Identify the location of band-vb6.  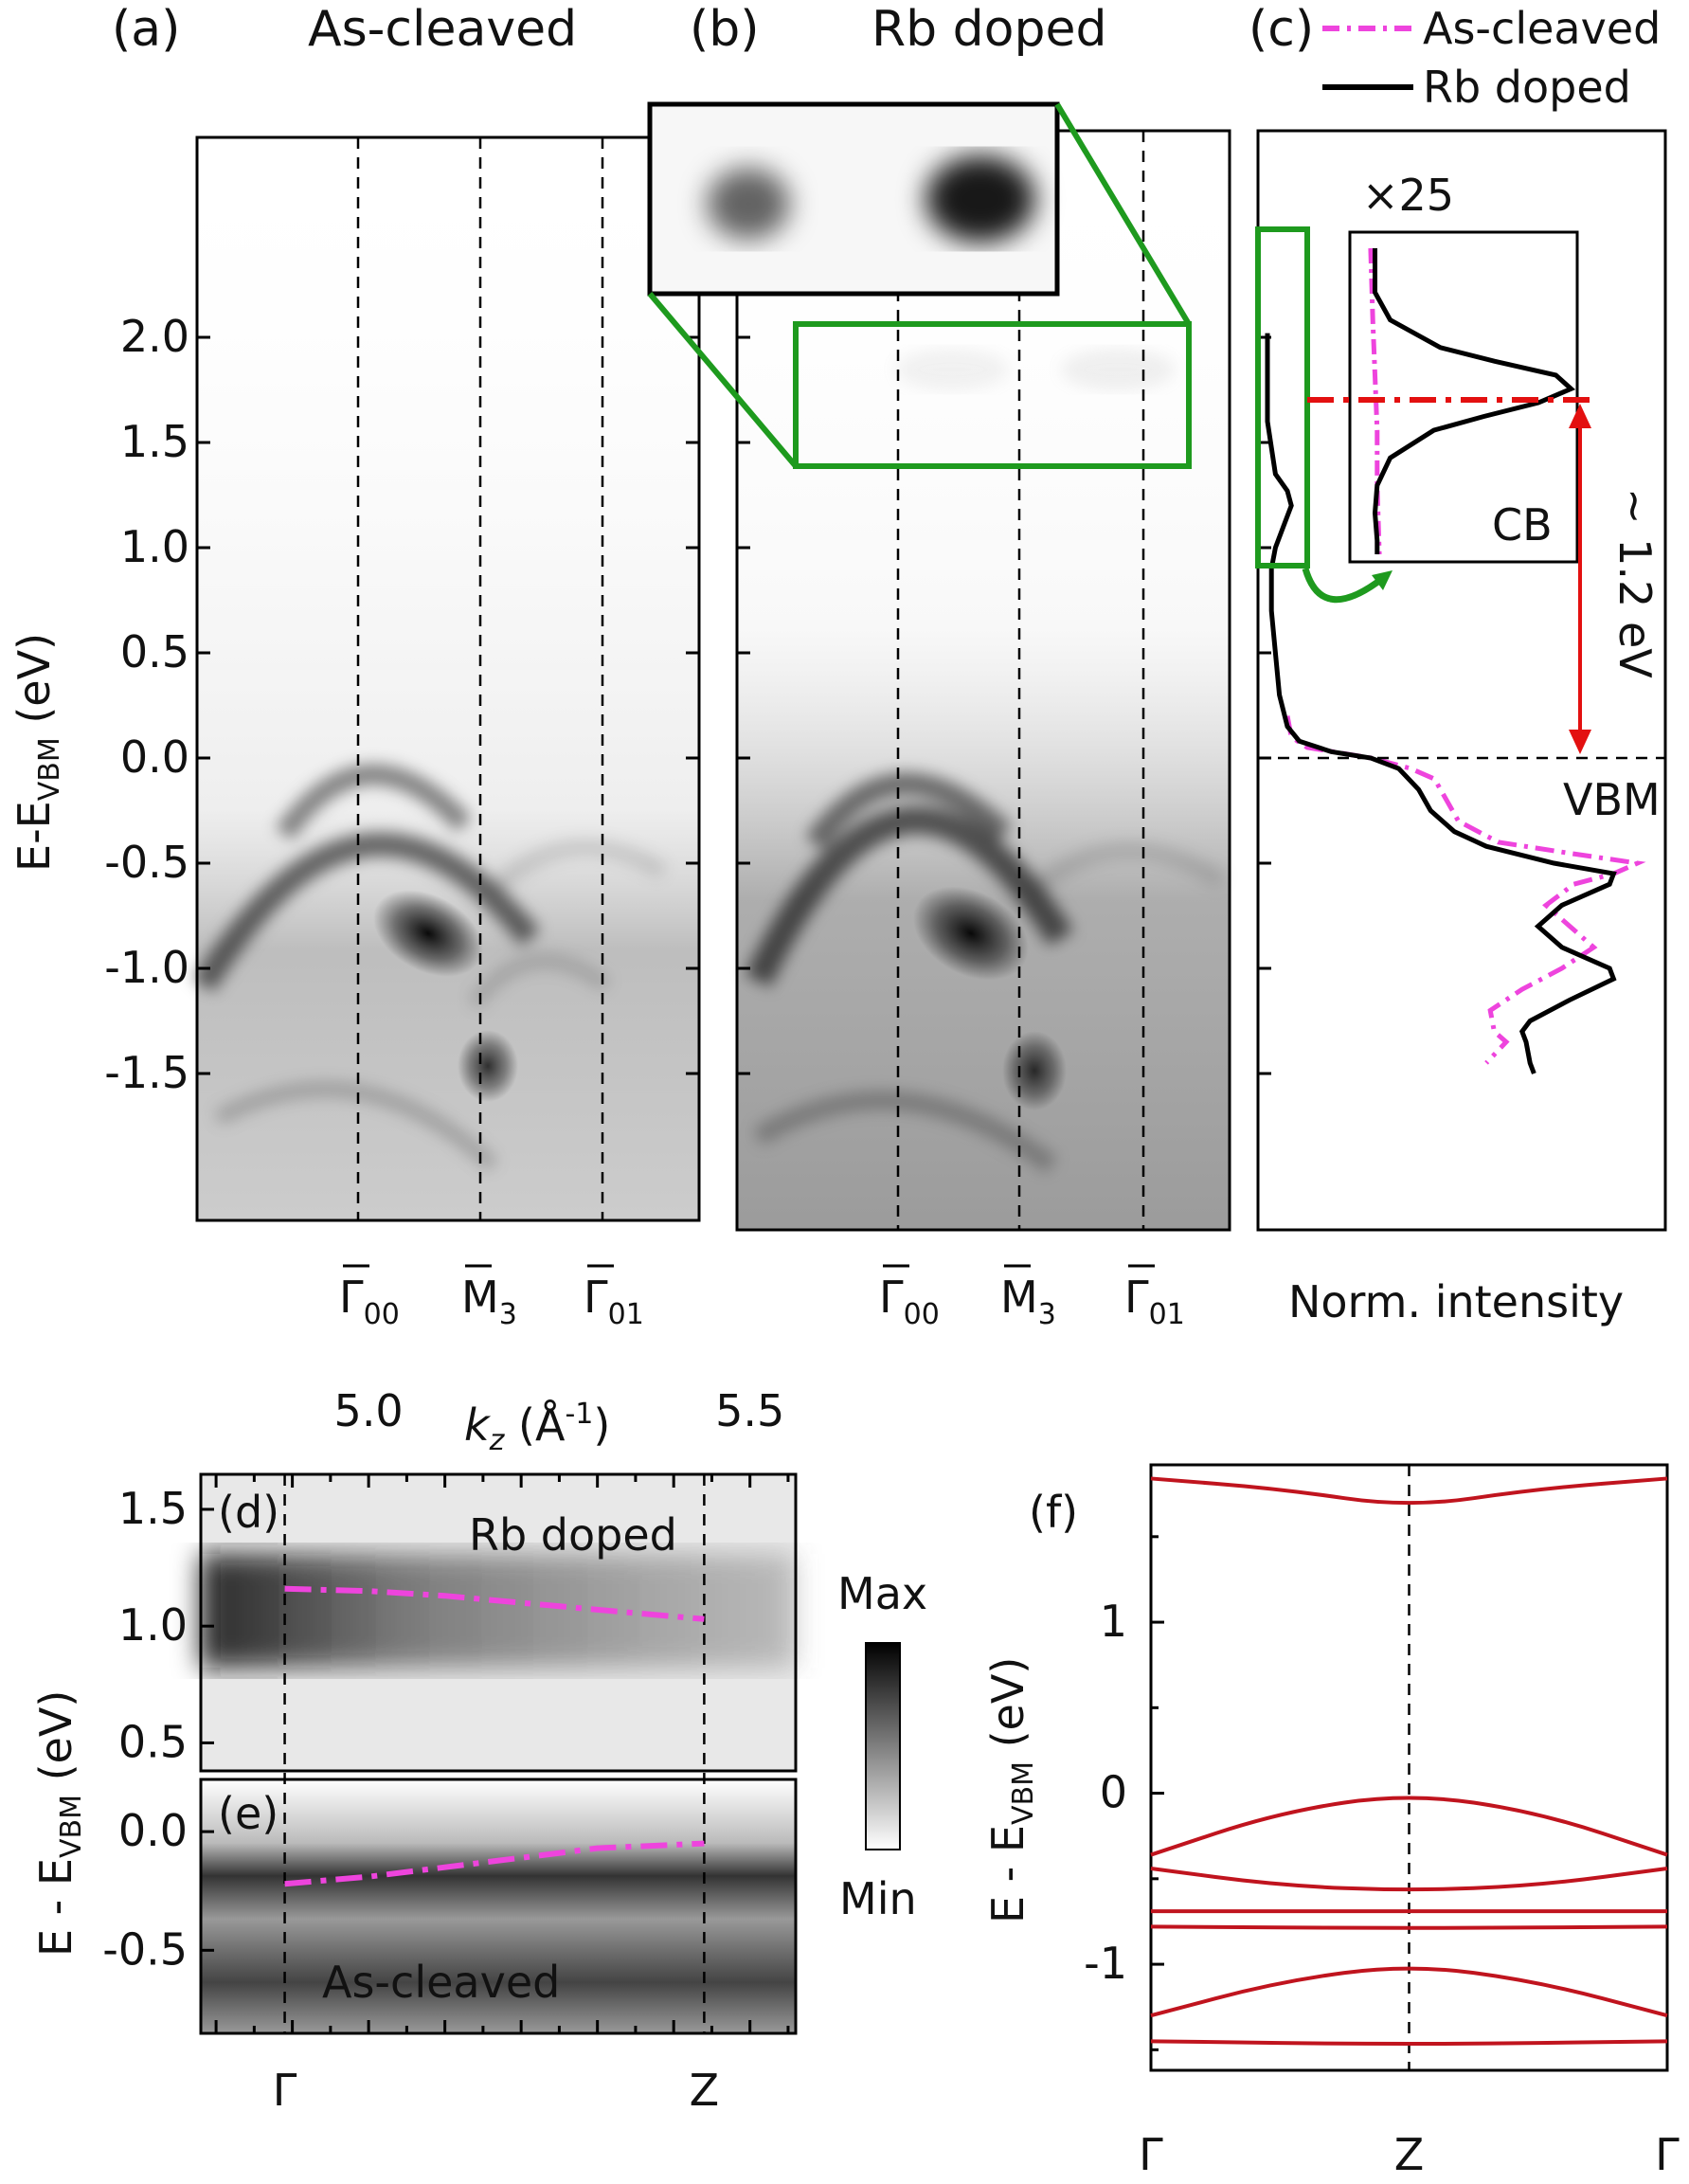
(1409, 2043).